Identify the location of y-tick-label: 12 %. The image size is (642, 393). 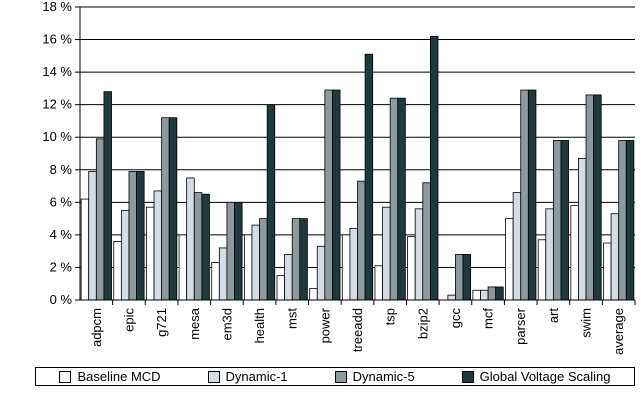
(57, 104).